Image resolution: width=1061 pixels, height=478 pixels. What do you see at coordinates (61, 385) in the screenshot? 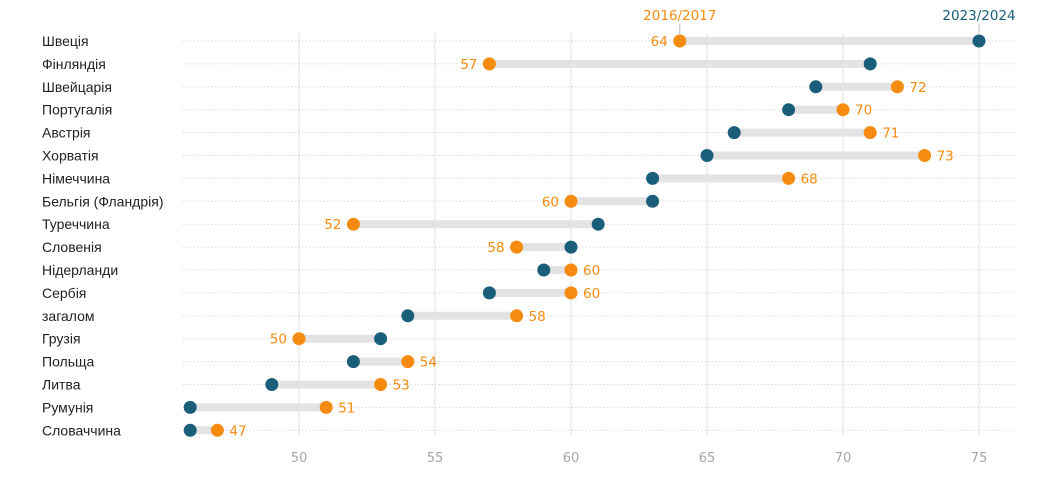
I see `category-label: Литва` at bounding box center [61, 385].